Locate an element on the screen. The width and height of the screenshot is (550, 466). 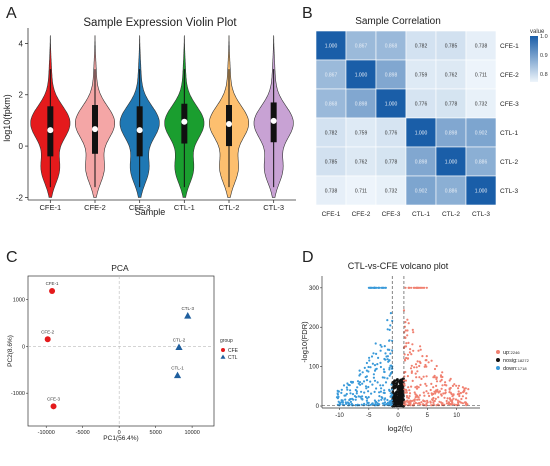
pca-legend-title: group is located at coordinates (226, 341).